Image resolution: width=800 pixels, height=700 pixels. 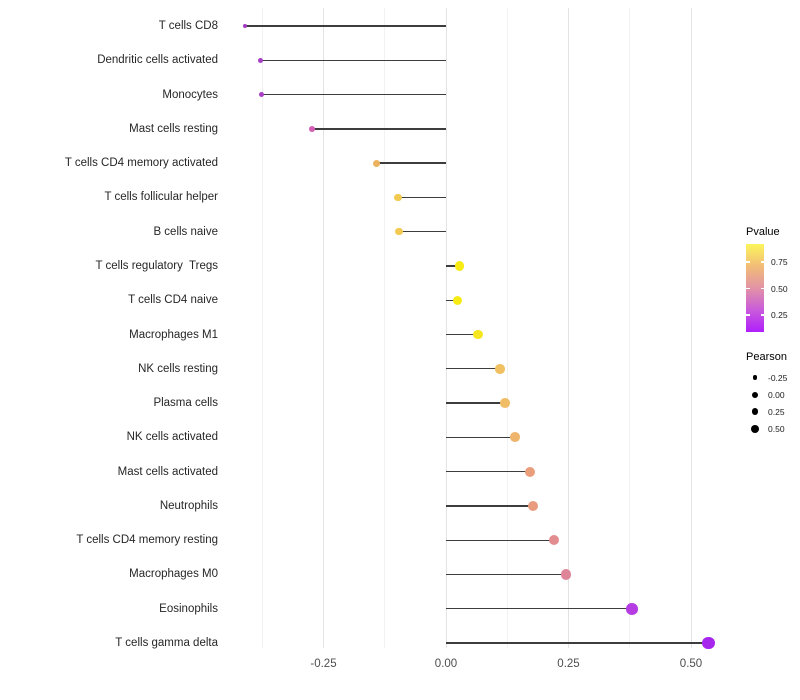 I want to click on y-axis-label: Macrophages M0, so click(x=173, y=574).